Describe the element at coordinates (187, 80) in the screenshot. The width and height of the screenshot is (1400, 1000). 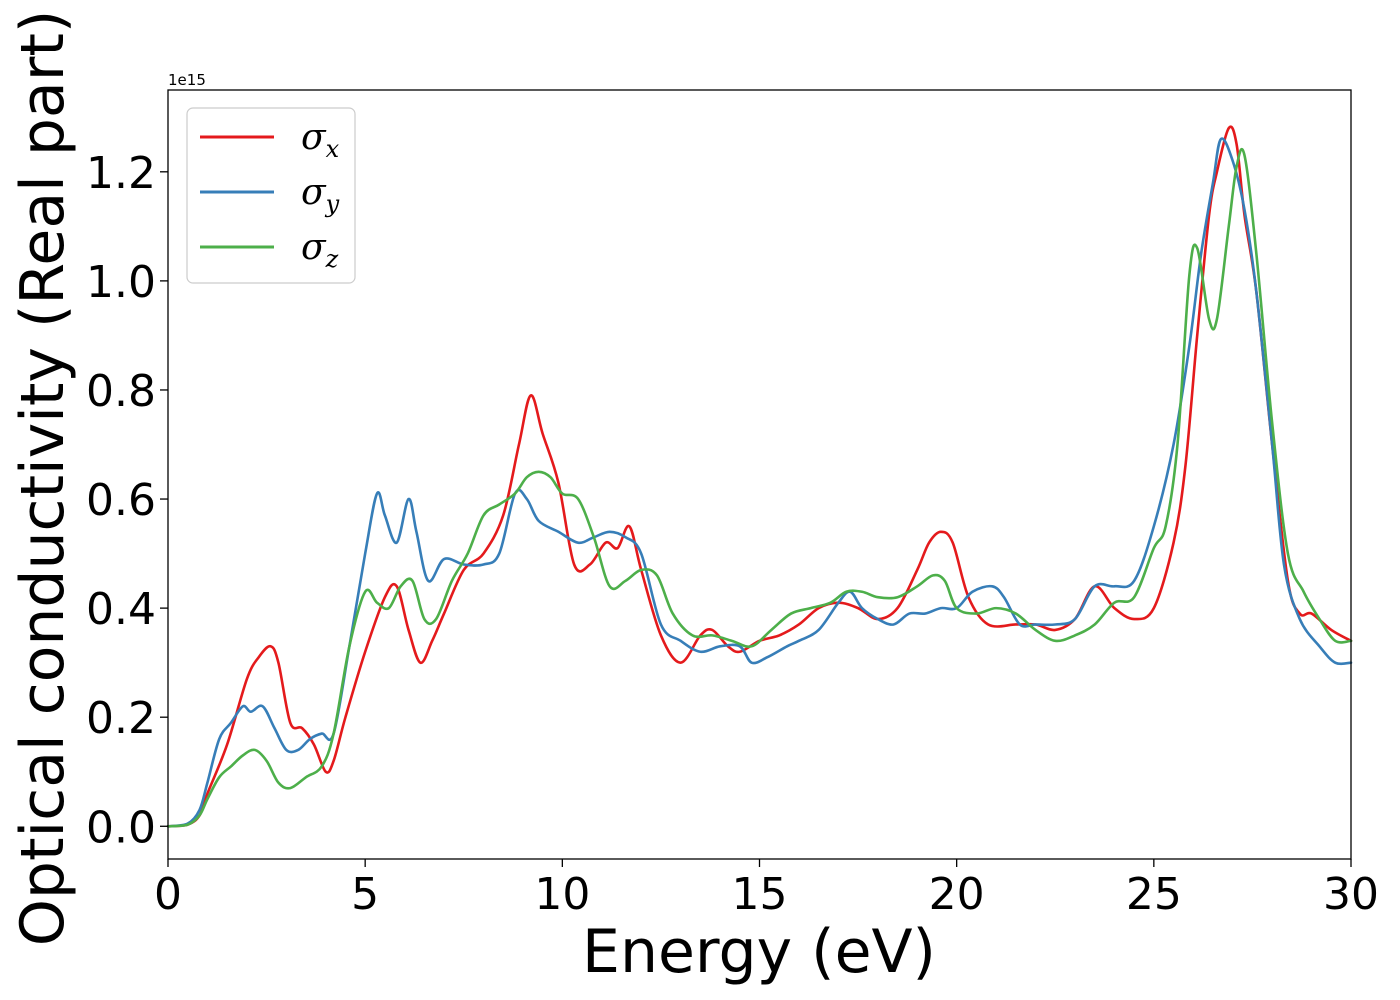
I see `y-offset-label: 1e15` at that location.